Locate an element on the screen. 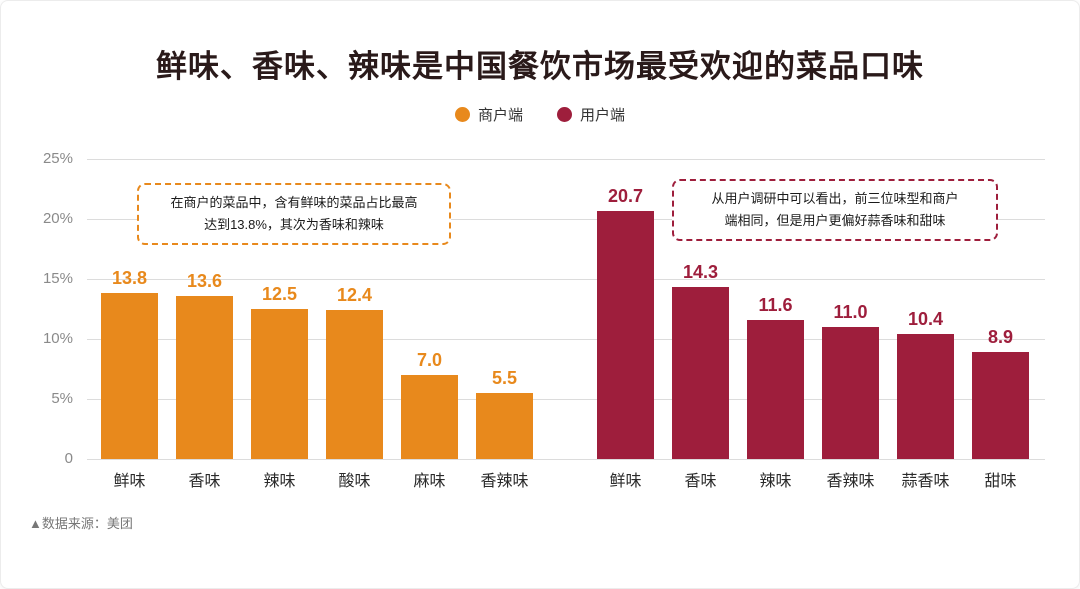  y-tick-label: 10% is located at coordinates (57, 338).